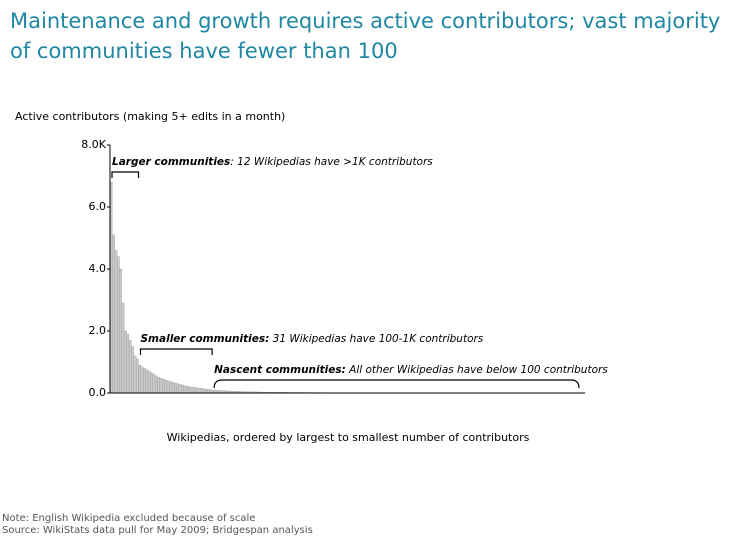 The height and width of the screenshot is (540, 731). What do you see at coordinates (205, 339) in the screenshot?
I see `annotation-label: Smaller communities:` at bounding box center [205, 339].